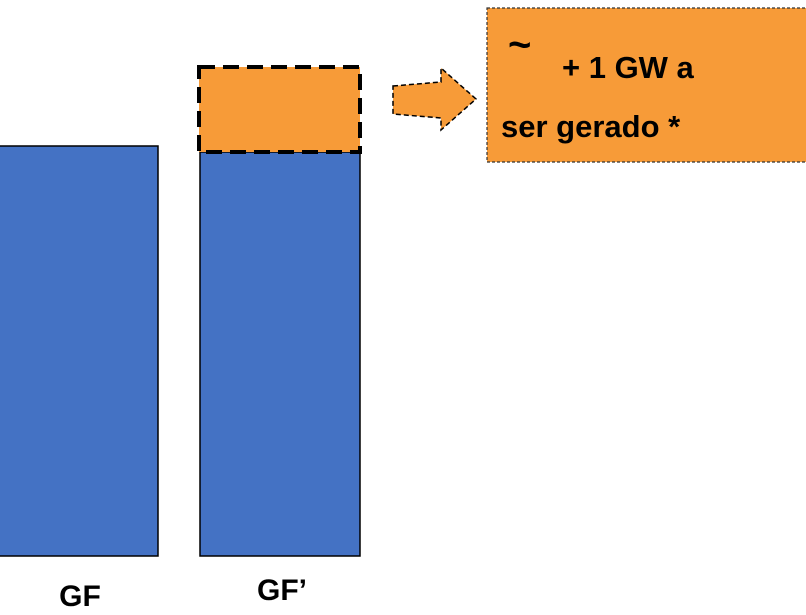 This screenshot has width=806, height=615. Describe the element at coordinates (628, 67) in the screenshot. I see `callout-line: + 1 GW a` at that location.